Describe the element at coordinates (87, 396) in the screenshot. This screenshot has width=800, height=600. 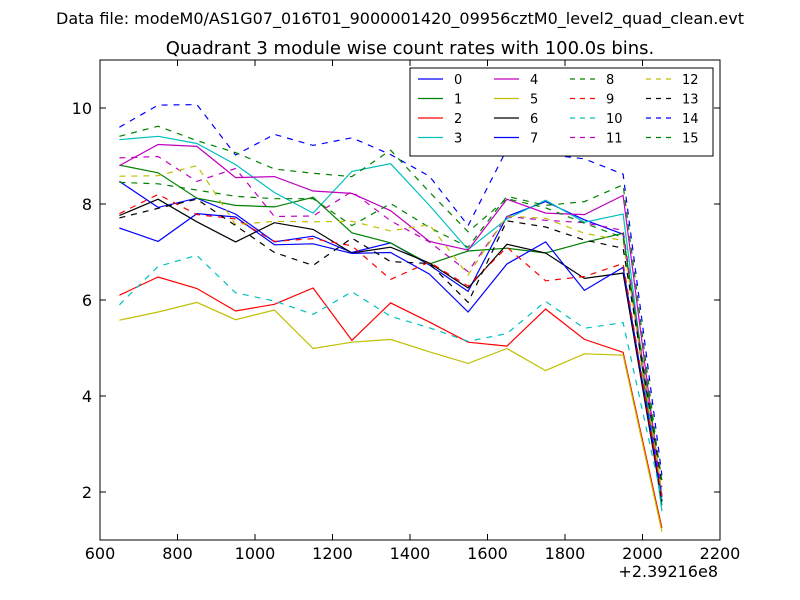
I see `y-tick-label: 4` at that location.